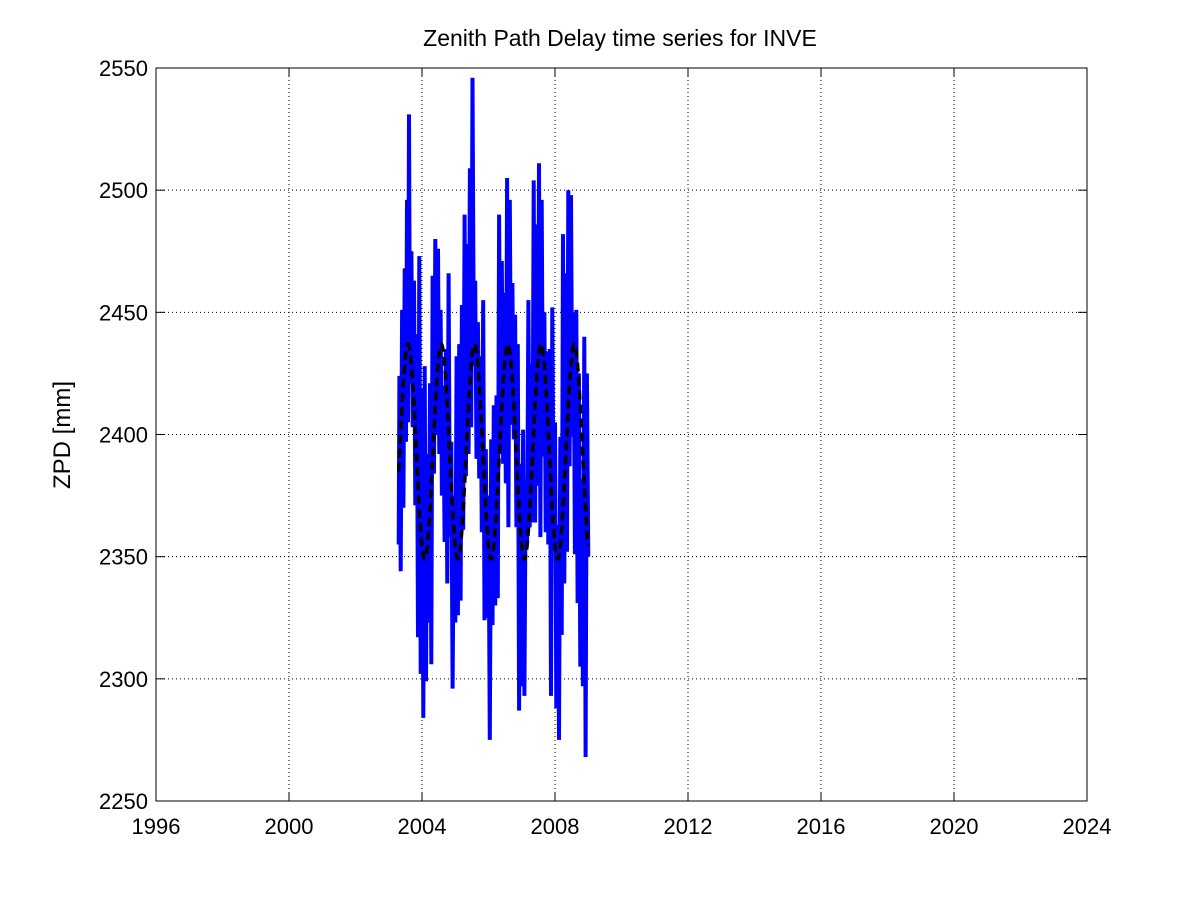  I want to click on plot-area, so click(493, 417).